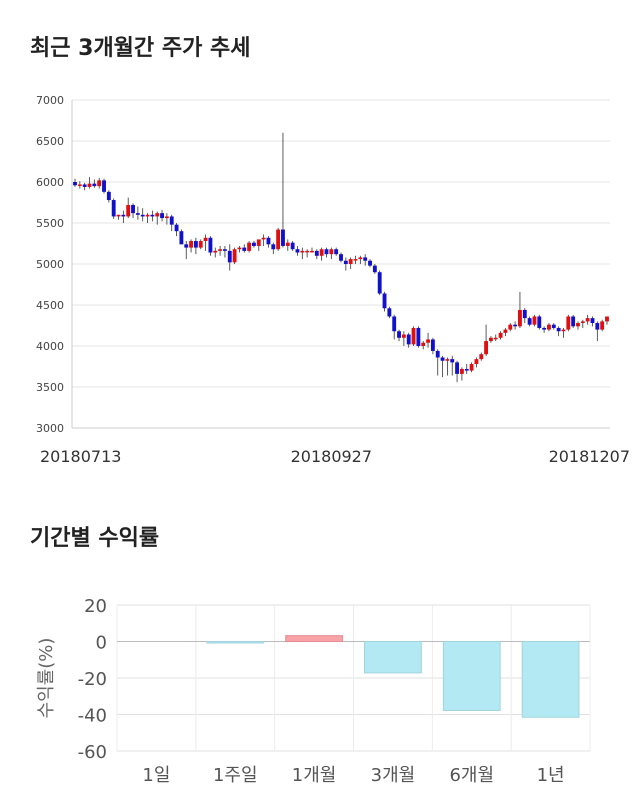 This screenshot has width=640, height=810. What do you see at coordinates (50, 346) in the screenshot?
I see `y-tick-label: 4000` at bounding box center [50, 346].